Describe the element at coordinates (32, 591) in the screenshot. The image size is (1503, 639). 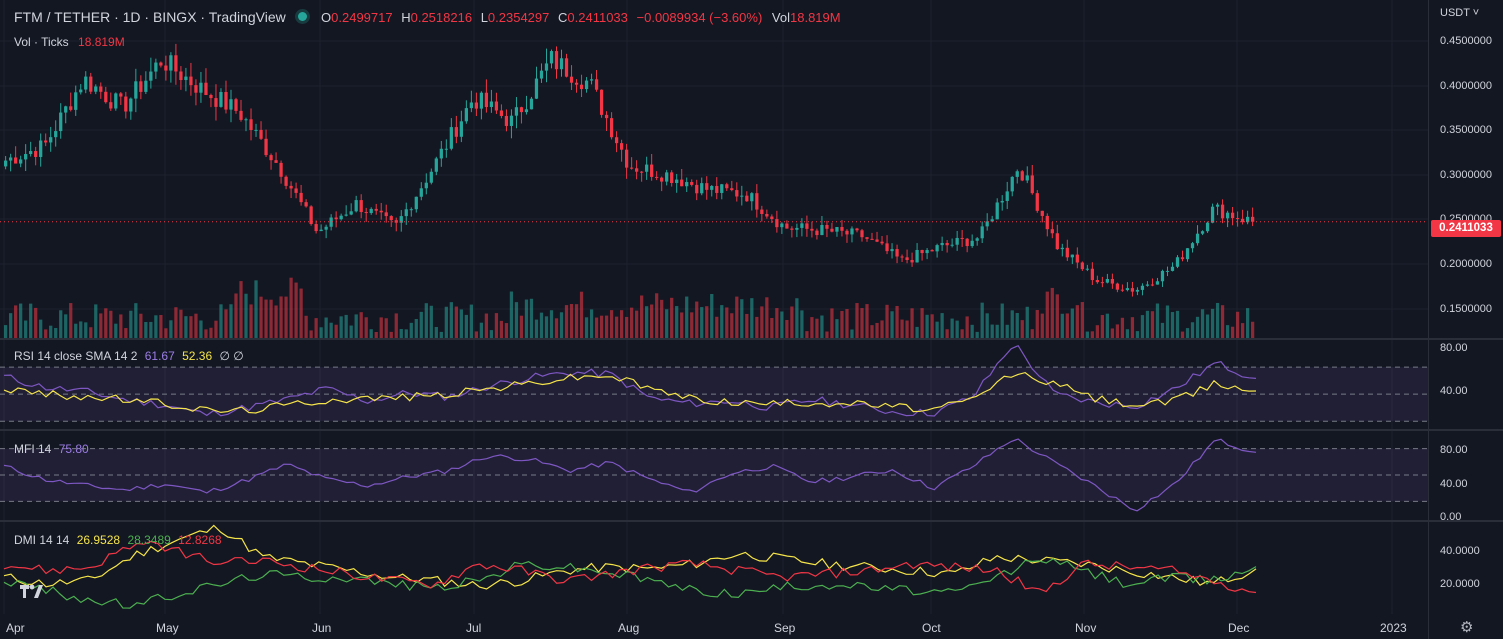
I see `tradingview-logo-icon` at that location.